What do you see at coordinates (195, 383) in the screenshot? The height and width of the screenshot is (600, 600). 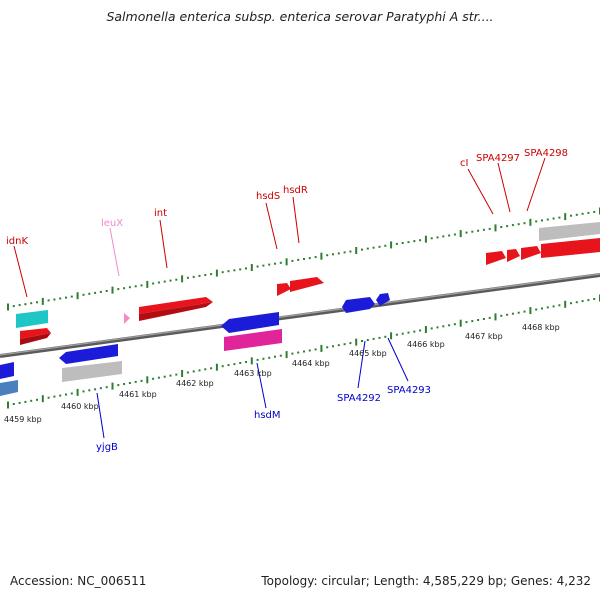 I see `scale-label-4462: 4462 kbp` at bounding box center [195, 383].